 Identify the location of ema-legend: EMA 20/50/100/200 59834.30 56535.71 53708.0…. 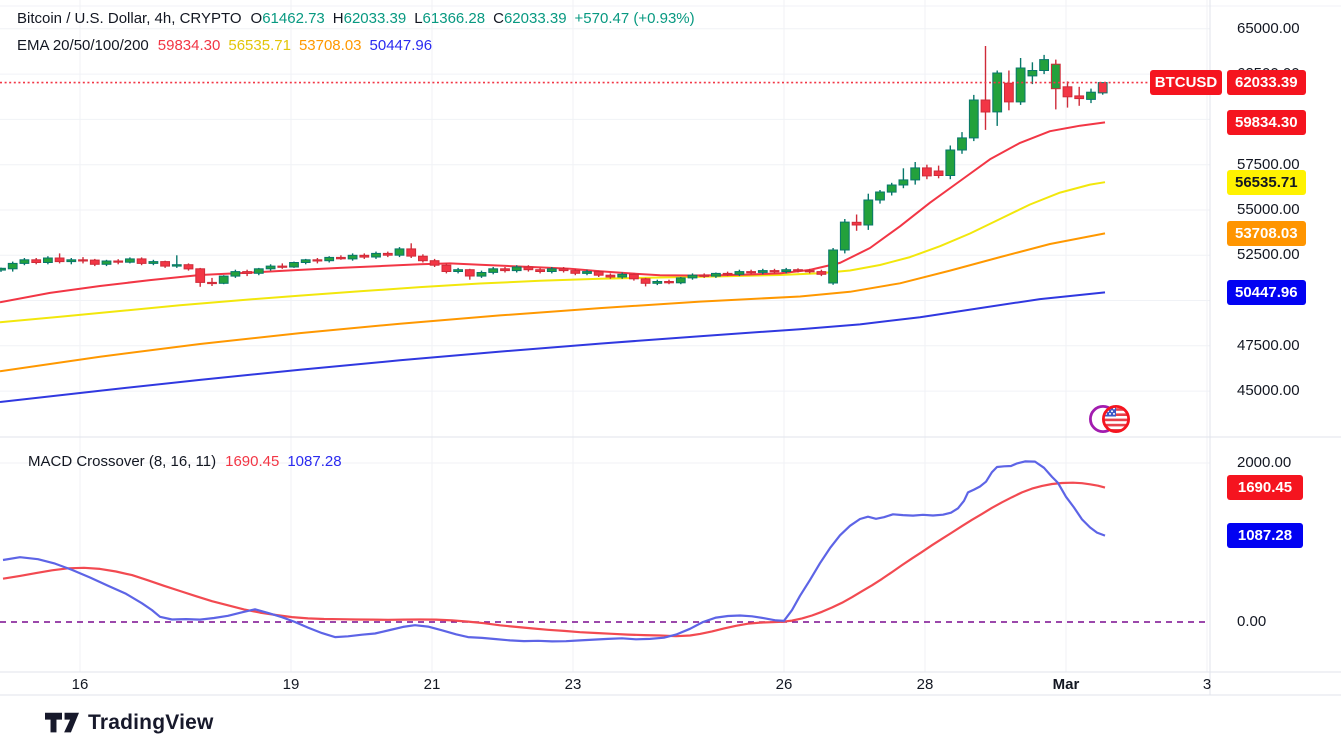
(228, 45).